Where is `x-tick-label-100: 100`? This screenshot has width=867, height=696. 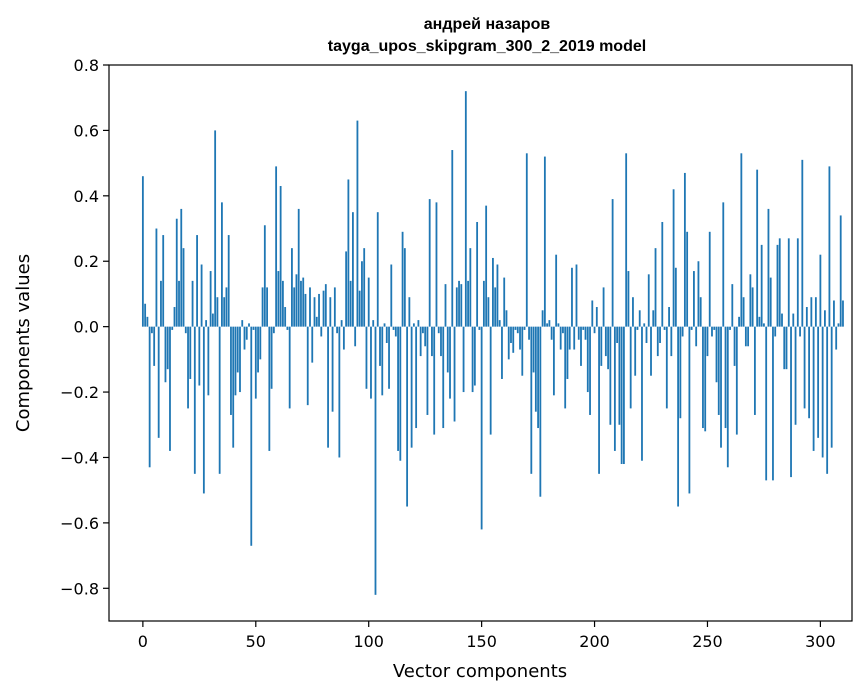 x-tick-label-100: 100 is located at coordinates (368, 641).